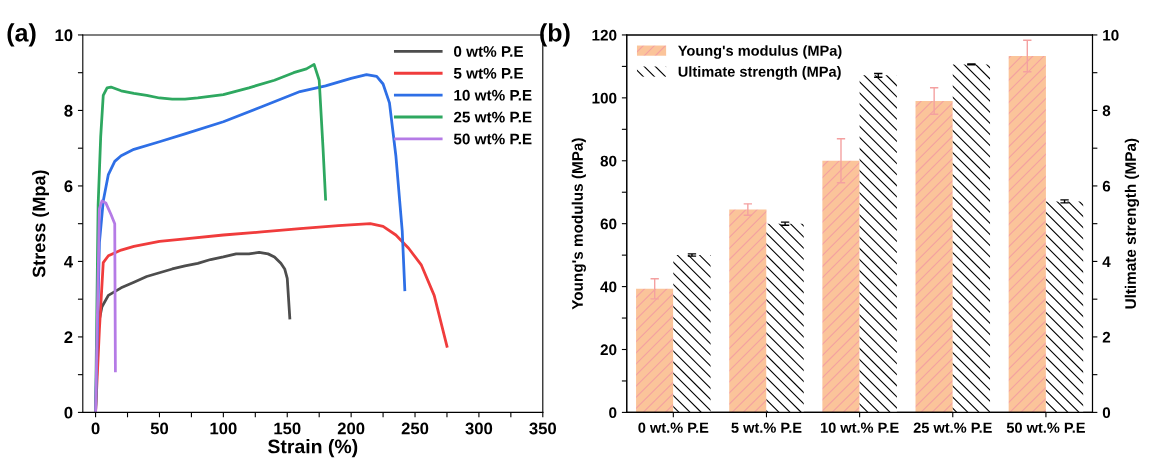 The width and height of the screenshot is (1150, 466). I want to click on y-tick-label: 10, so click(64, 35).